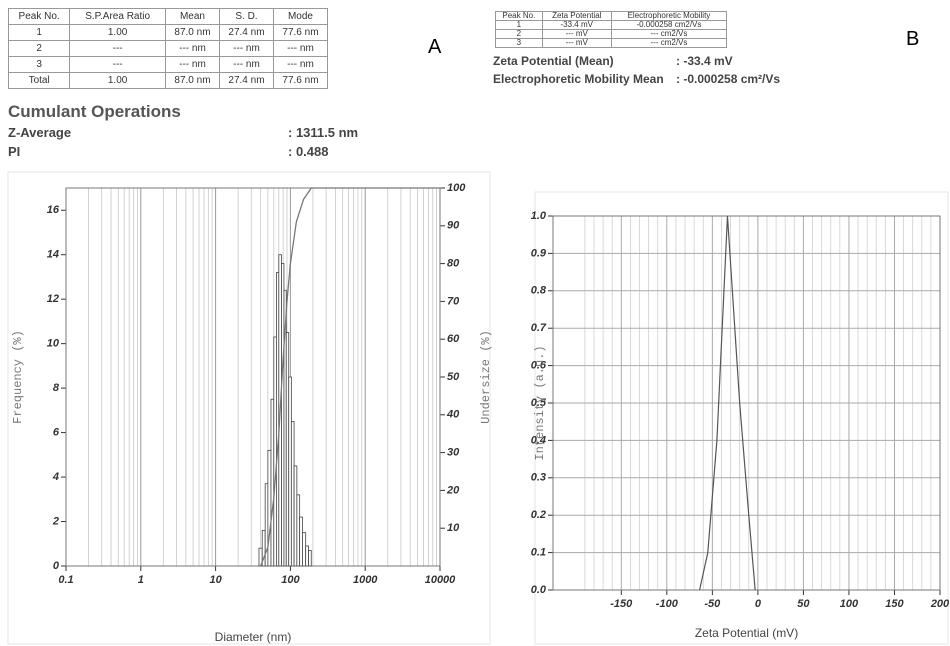  Describe the element at coordinates (56, 388) in the screenshot. I see `y-tick-label: 8` at that location.